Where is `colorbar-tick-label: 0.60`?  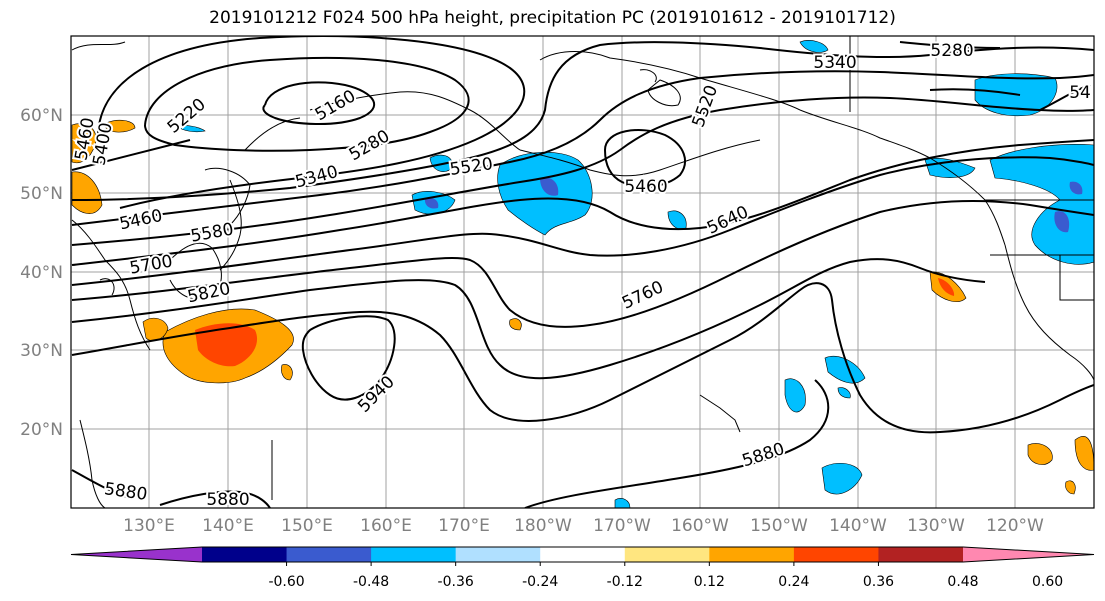
colorbar-tick-label: 0.60 is located at coordinates (1047, 582).